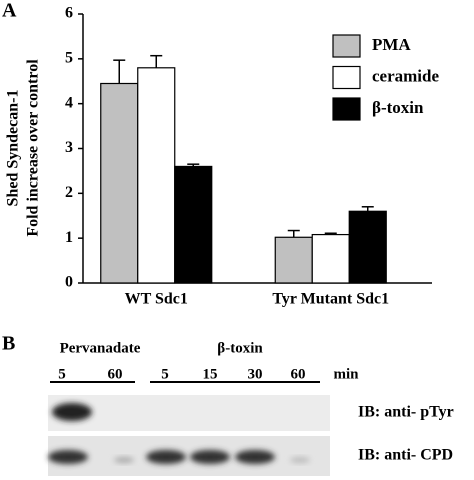  I want to click on unit-label: min, so click(346, 374).